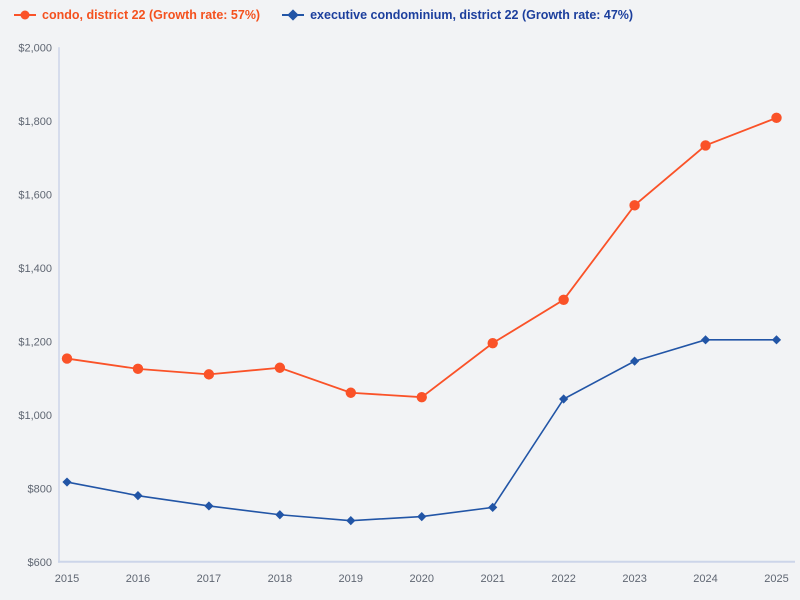 This screenshot has width=800, height=600. Describe the element at coordinates (776, 118) in the screenshot. I see `data-point-condo-2025` at that location.